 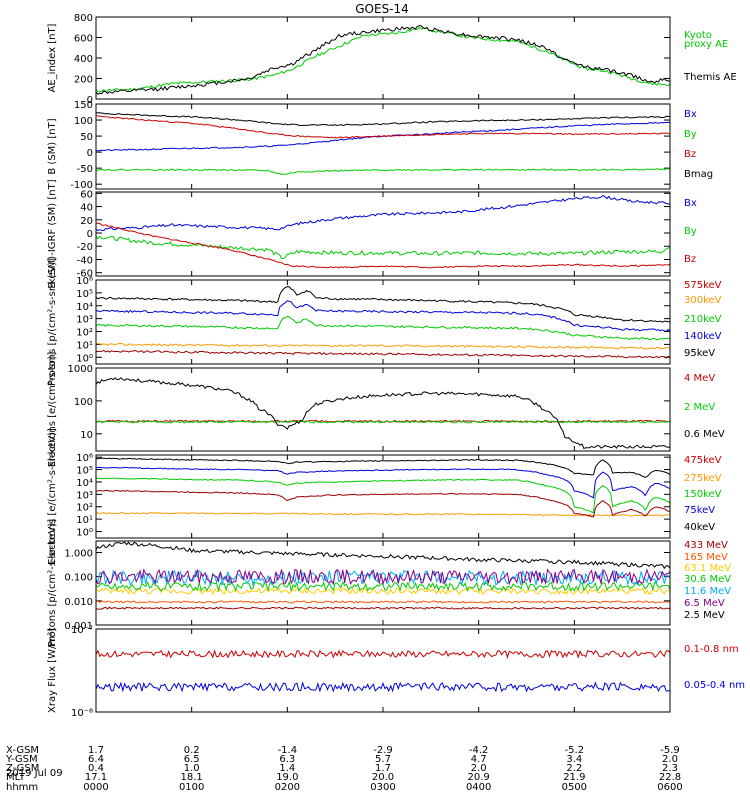 I want to click on series-label: 75keV, so click(x=699, y=510).